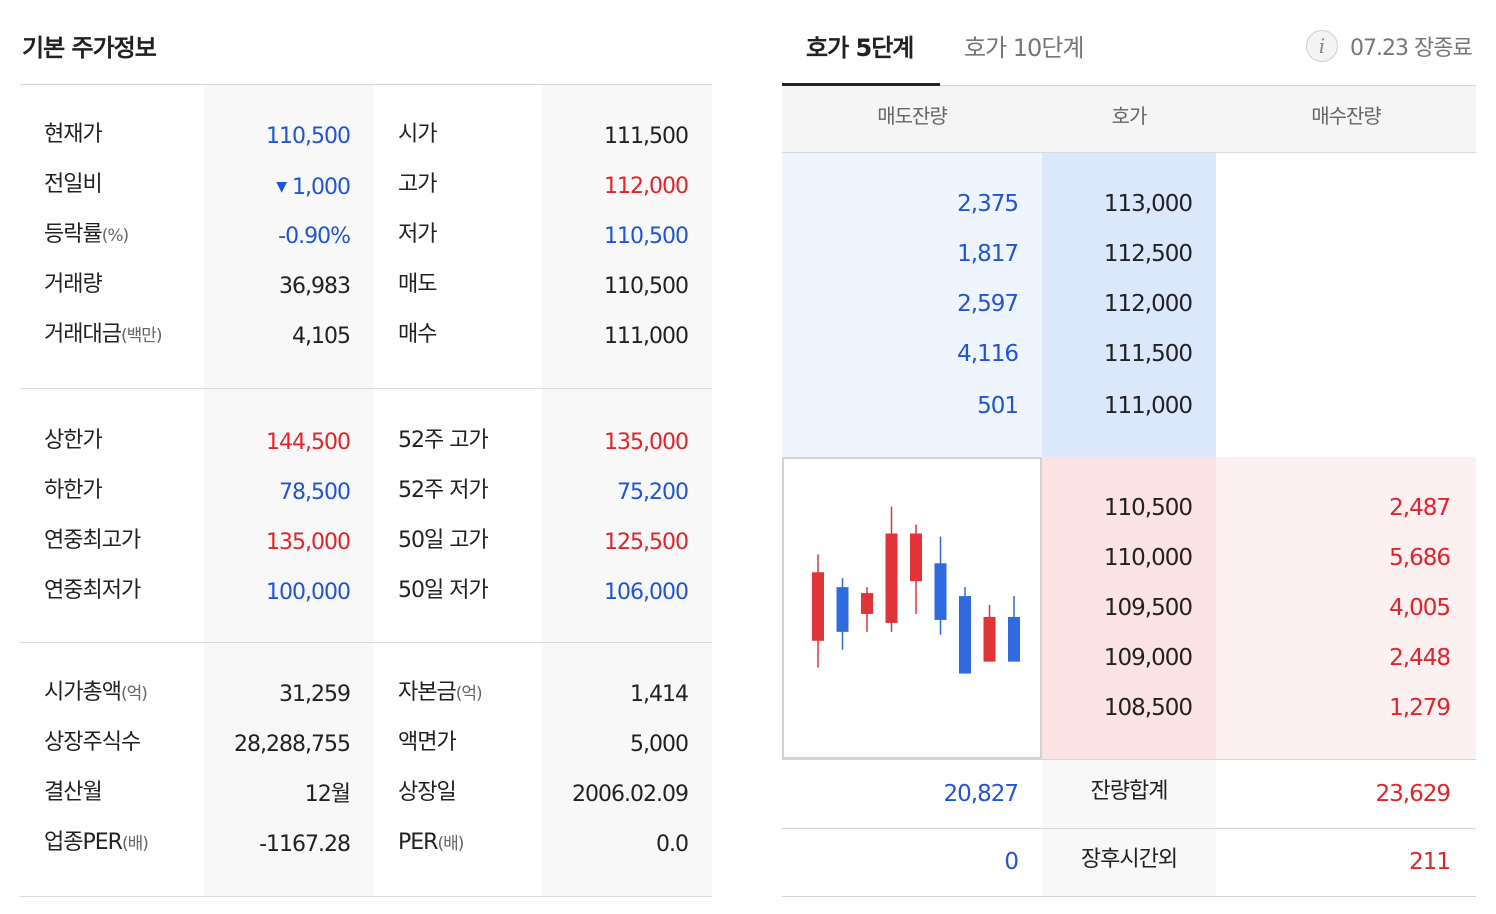 This screenshot has width=1496, height=914. I want to click on label-text: 50일 고가, so click(443, 540).